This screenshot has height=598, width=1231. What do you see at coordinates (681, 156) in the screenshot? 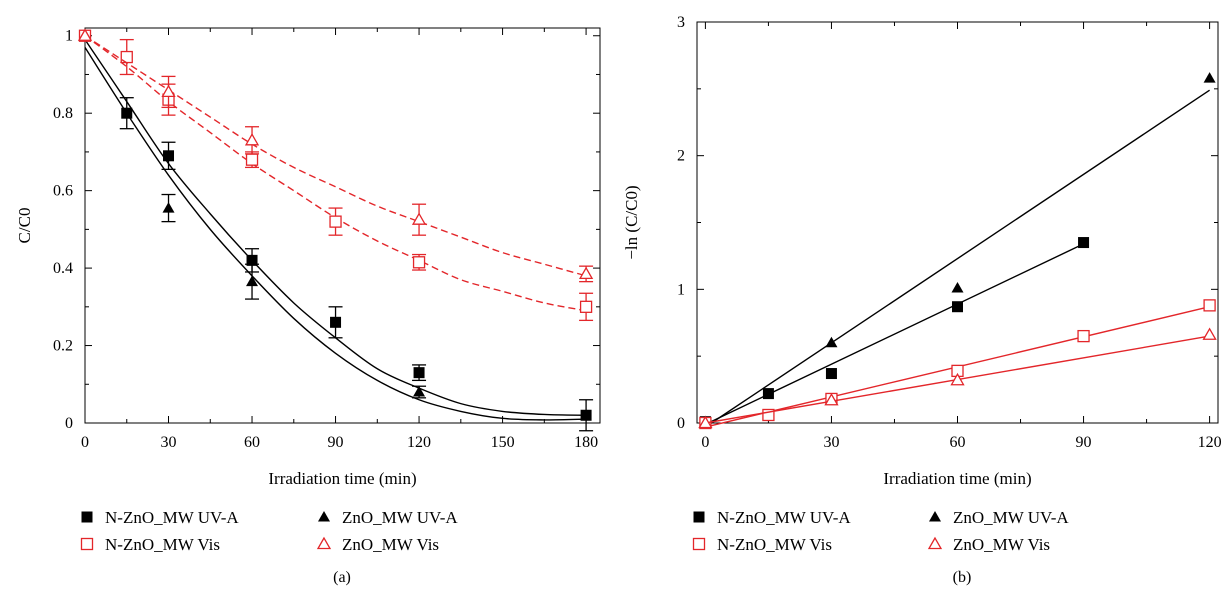
I see `y-tick-label: 2` at bounding box center [681, 156].